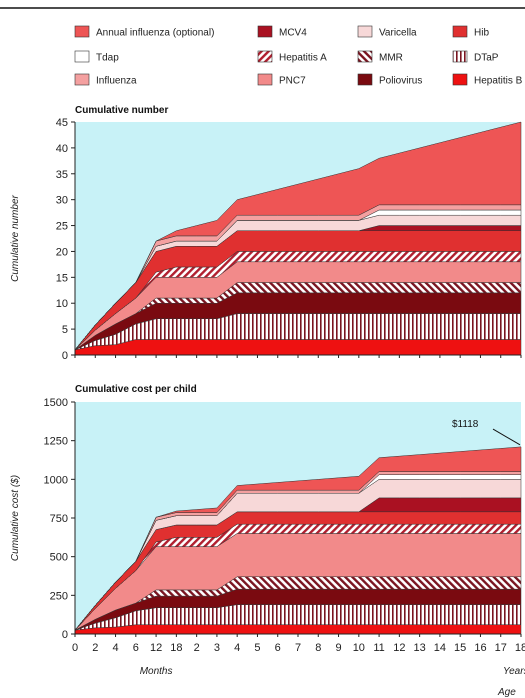 This screenshot has width=525, height=698. I want to click on legend-item-hepa: Hepatitis A, so click(292, 57).